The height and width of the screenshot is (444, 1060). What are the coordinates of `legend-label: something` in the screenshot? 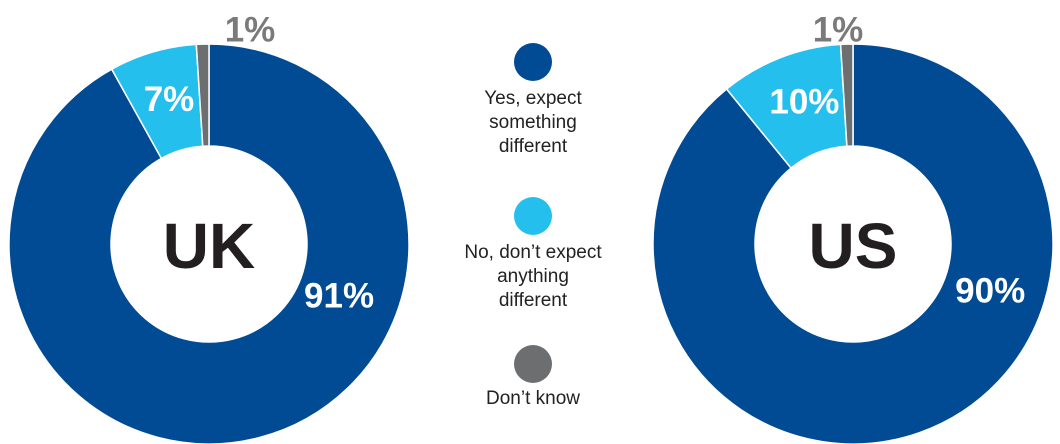 It's located at (533, 122).